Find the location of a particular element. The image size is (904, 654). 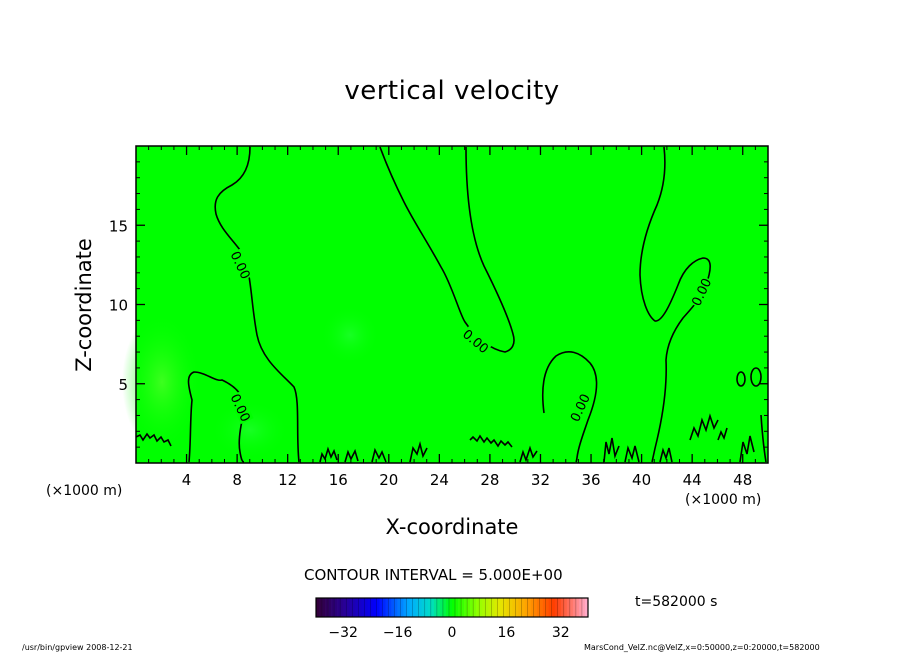

x-tick-label: 20 is located at coordinates (388, 480).